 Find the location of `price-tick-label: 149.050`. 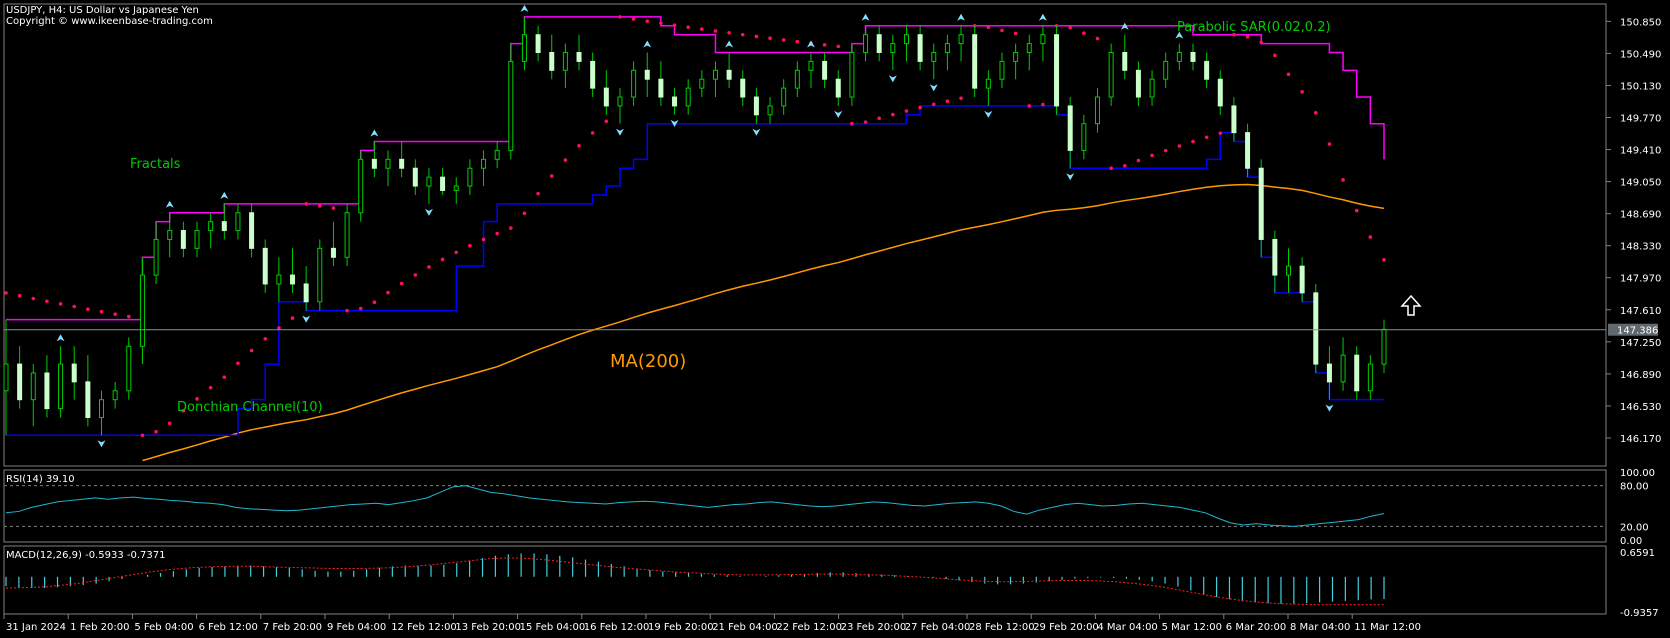

price-tick-label: 149.050 is located at coordinates (1640, 183).